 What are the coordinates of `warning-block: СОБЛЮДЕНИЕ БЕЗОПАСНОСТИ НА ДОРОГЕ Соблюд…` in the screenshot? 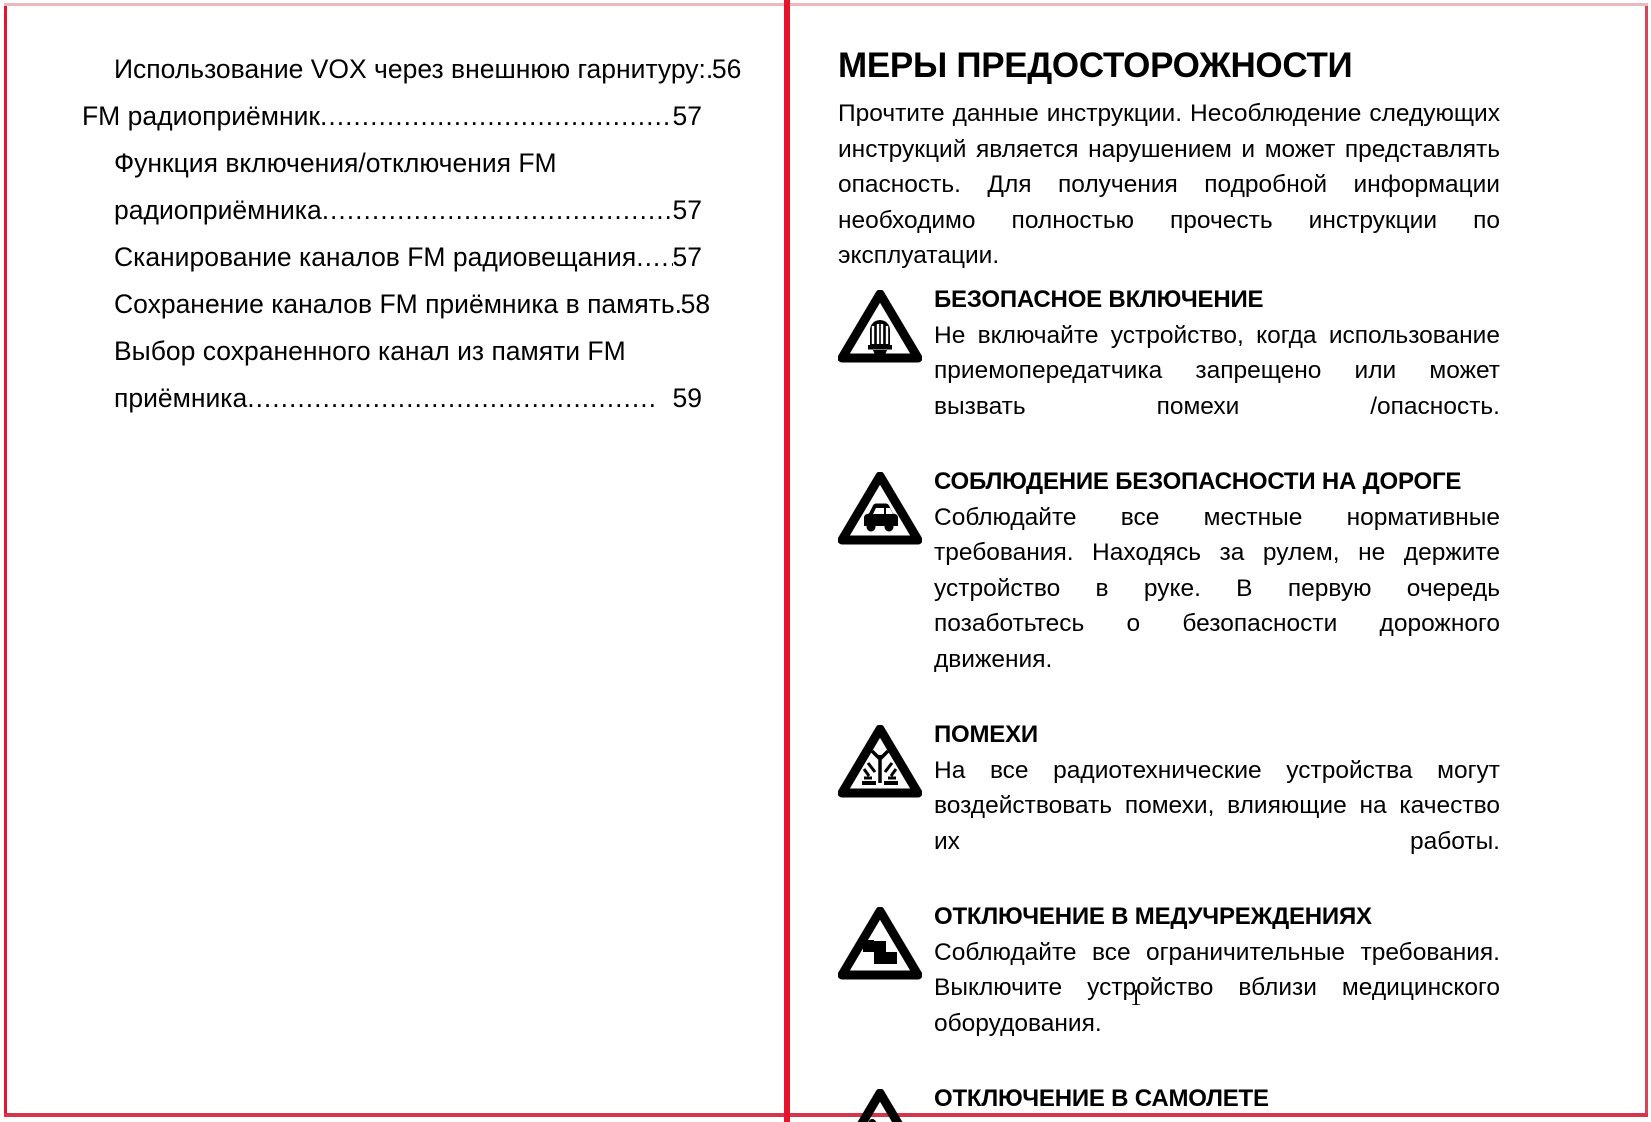 It's located at (1169, 588).